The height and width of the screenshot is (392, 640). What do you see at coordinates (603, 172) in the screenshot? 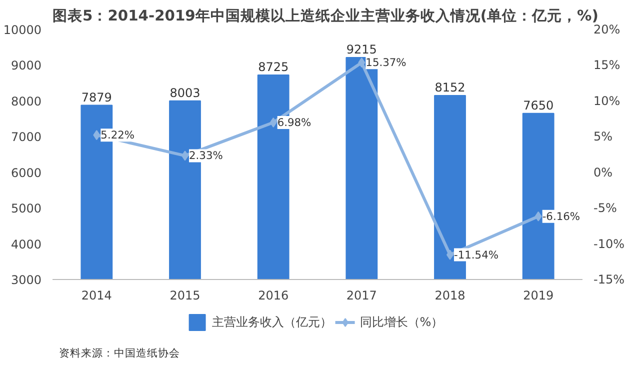
I see `y2-tick-label: 0%` at bounding box center [603, 172].